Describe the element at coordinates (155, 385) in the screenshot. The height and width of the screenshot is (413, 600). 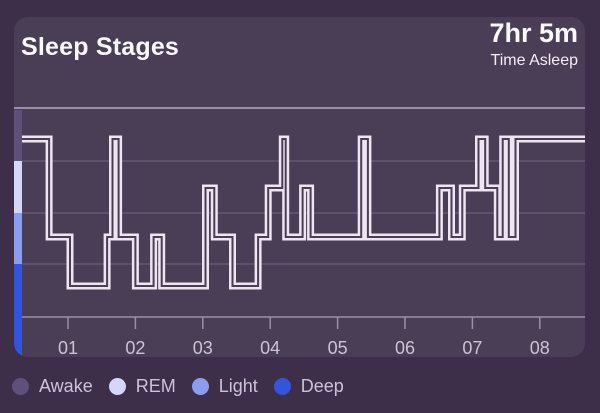
I see `legend-label: REM` at that location.